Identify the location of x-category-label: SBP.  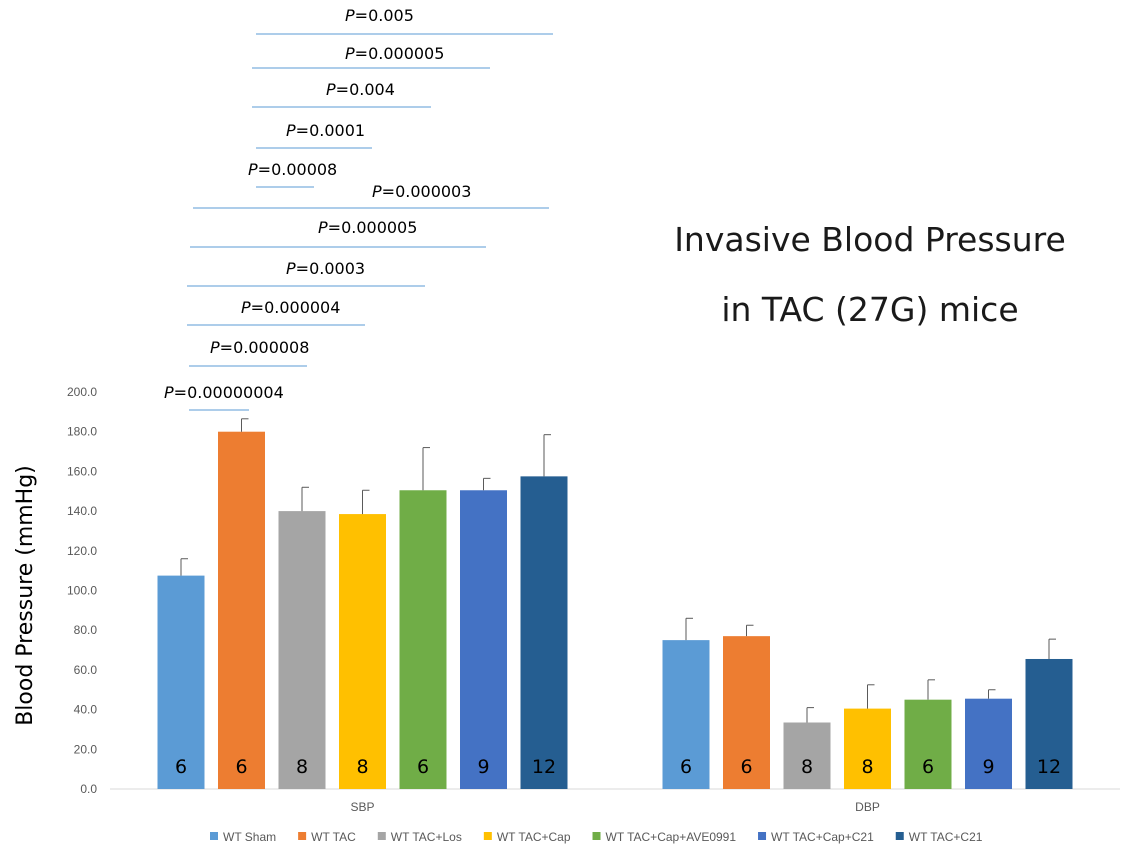
(362, 807).